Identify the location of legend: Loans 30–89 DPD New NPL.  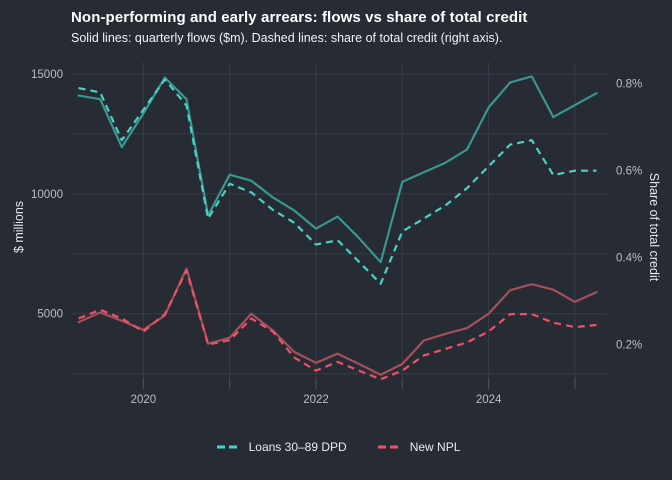
(338, 447).